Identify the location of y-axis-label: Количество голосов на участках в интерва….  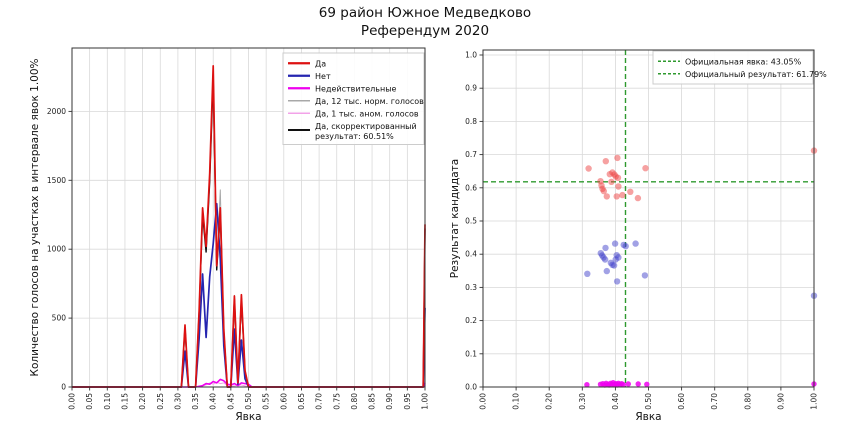
(35, 217).